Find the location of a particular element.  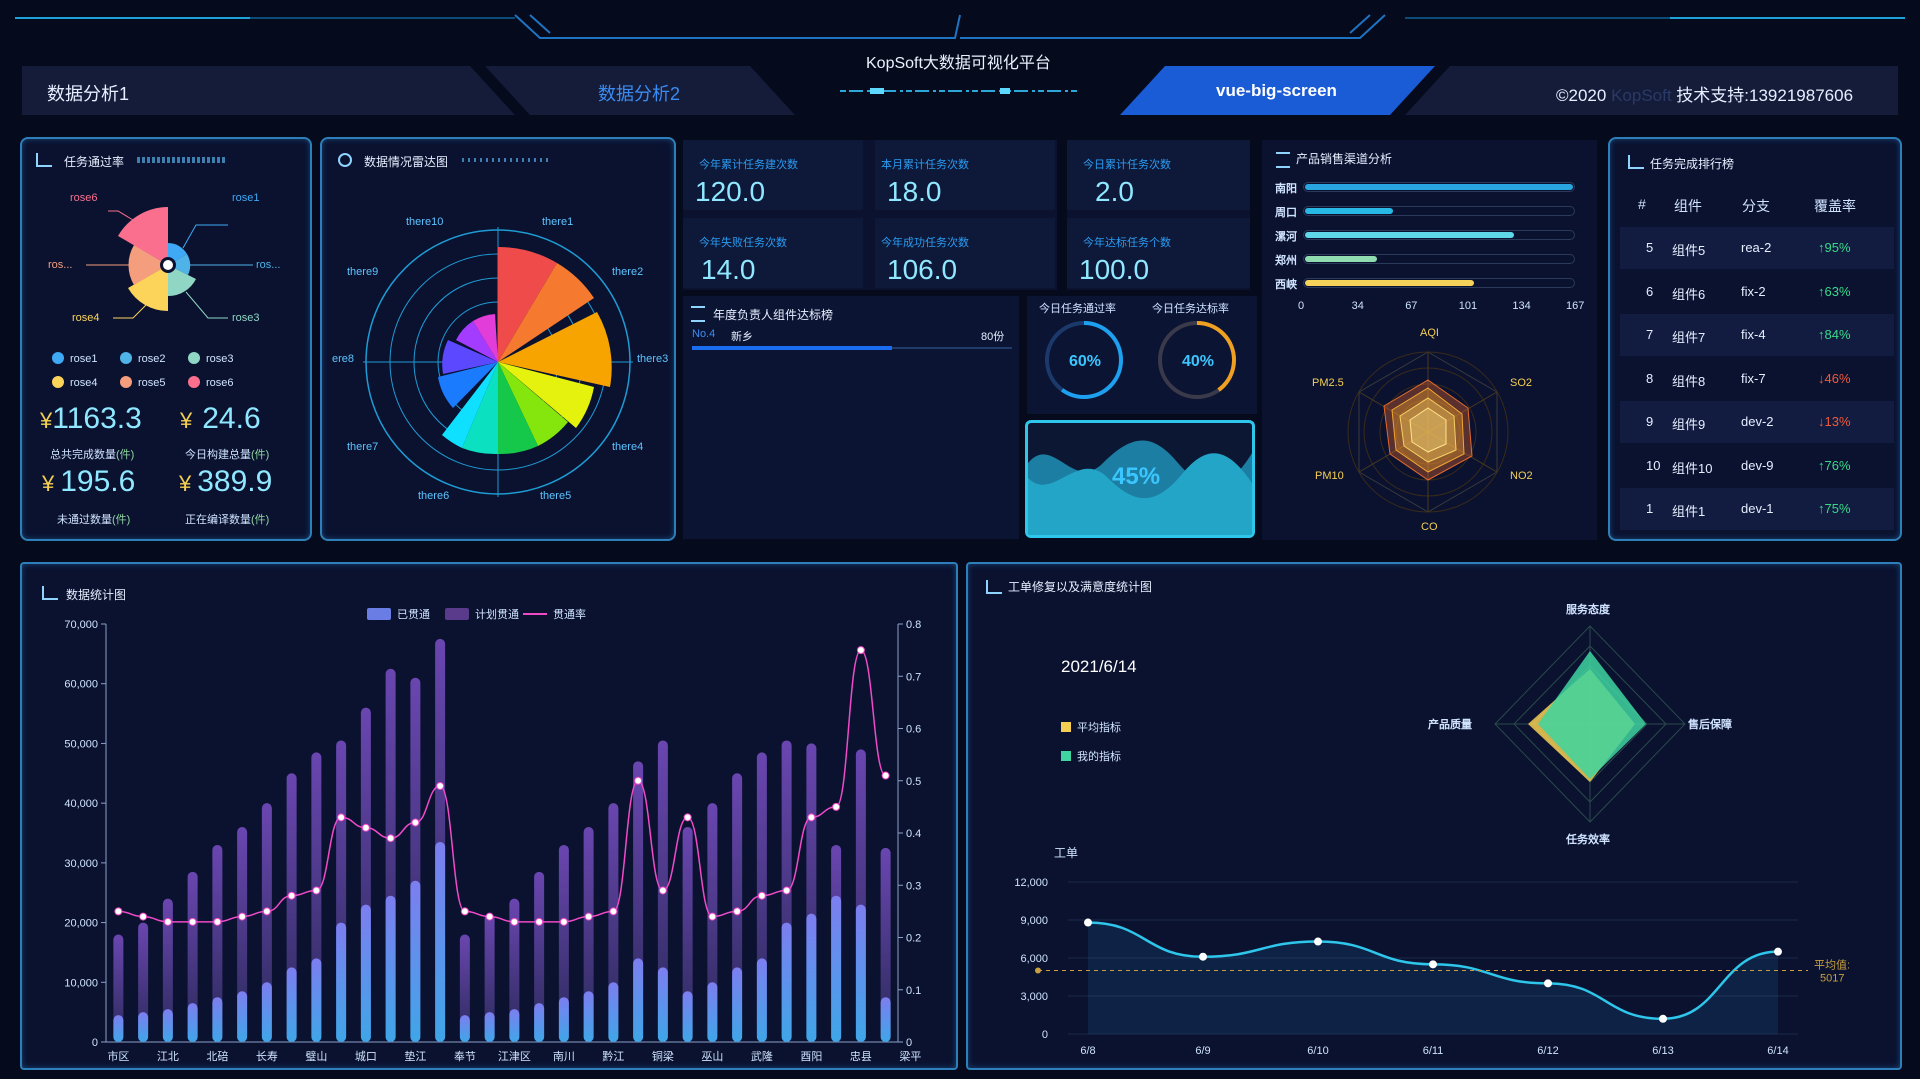

radar-label-10: there10 is located at coordinates (425, 222).